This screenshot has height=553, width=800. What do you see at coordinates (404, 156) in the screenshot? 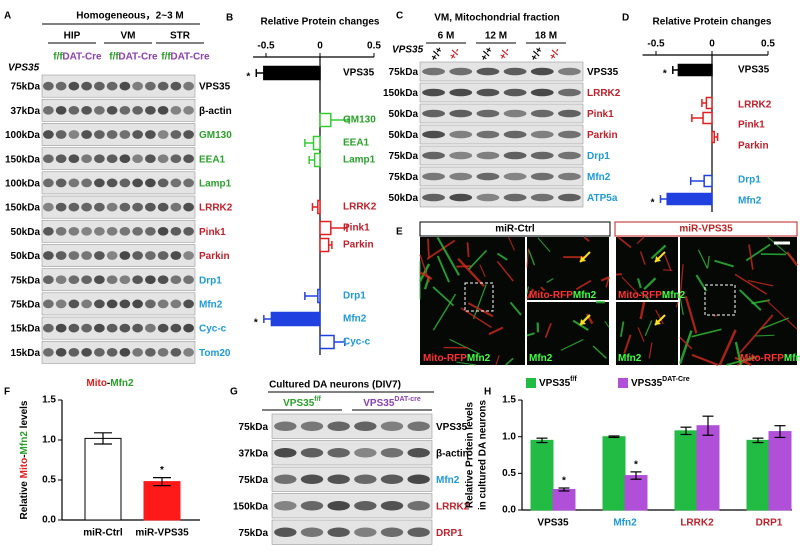
I see `kda-label: 75kDa` at bounding box center [404, 156].